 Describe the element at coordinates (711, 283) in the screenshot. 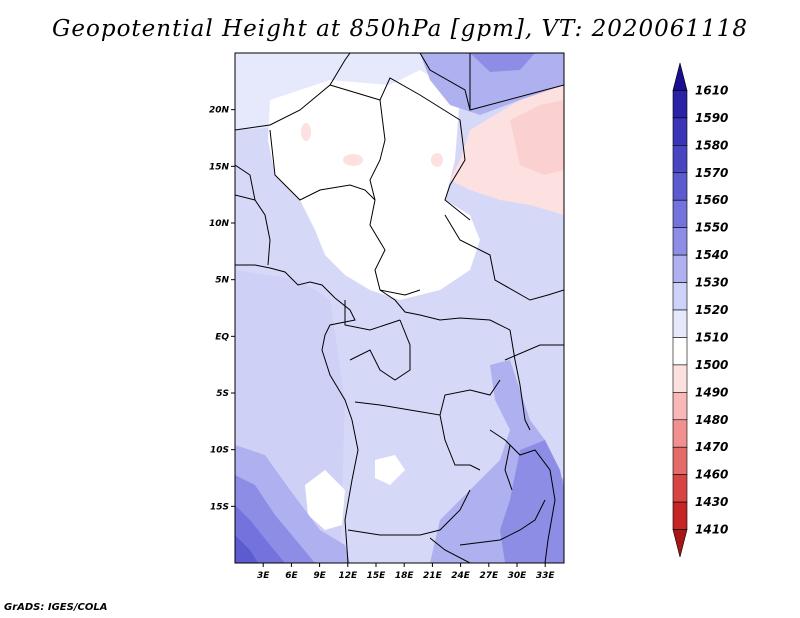

I see `colorbar-label: 1530` at that location.